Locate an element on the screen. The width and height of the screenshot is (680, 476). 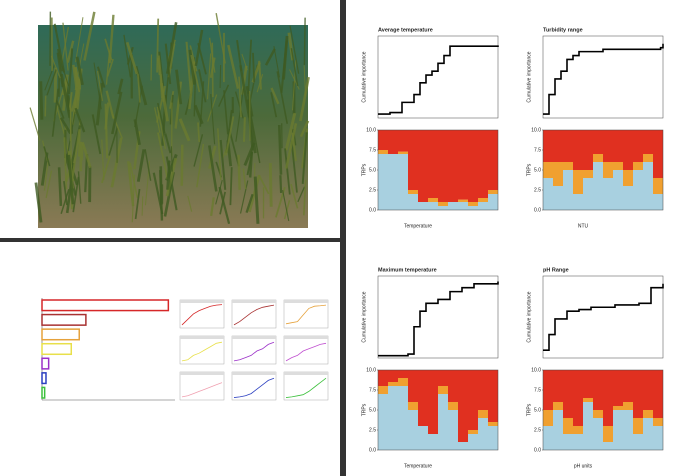
bar-y-label: TRPs is located at coordinates (364, 409).